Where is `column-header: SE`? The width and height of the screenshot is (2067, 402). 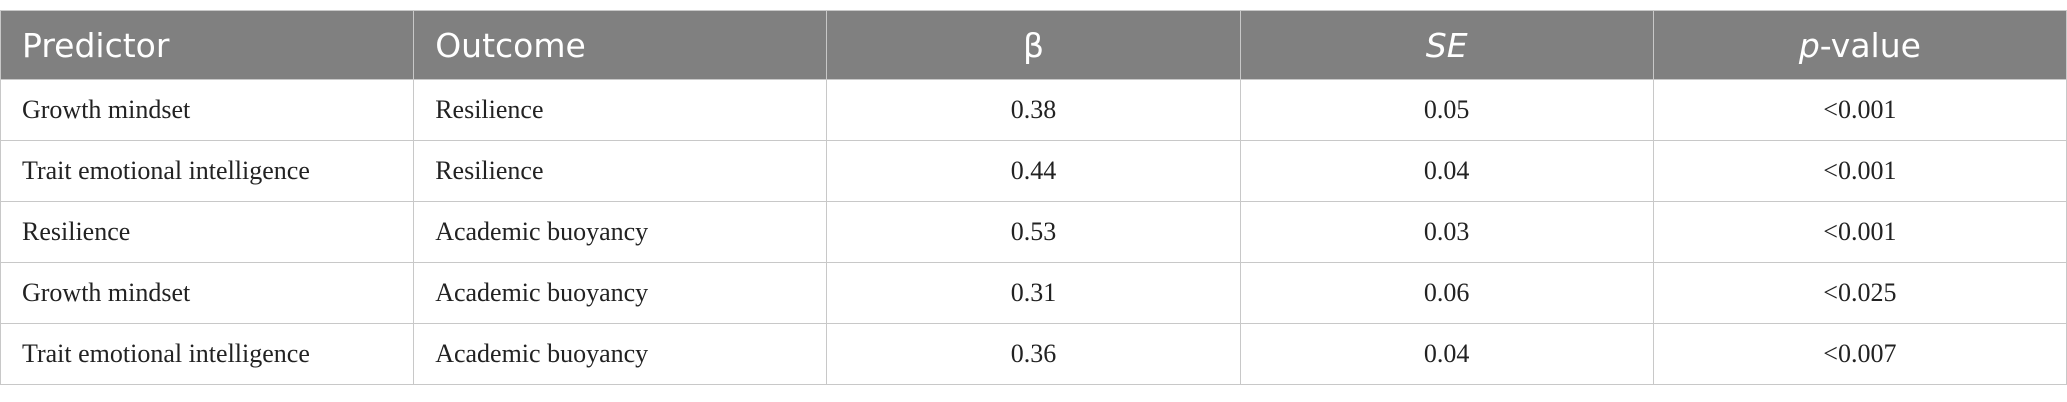 column-header: SE is located at coordinates (1446, 45).